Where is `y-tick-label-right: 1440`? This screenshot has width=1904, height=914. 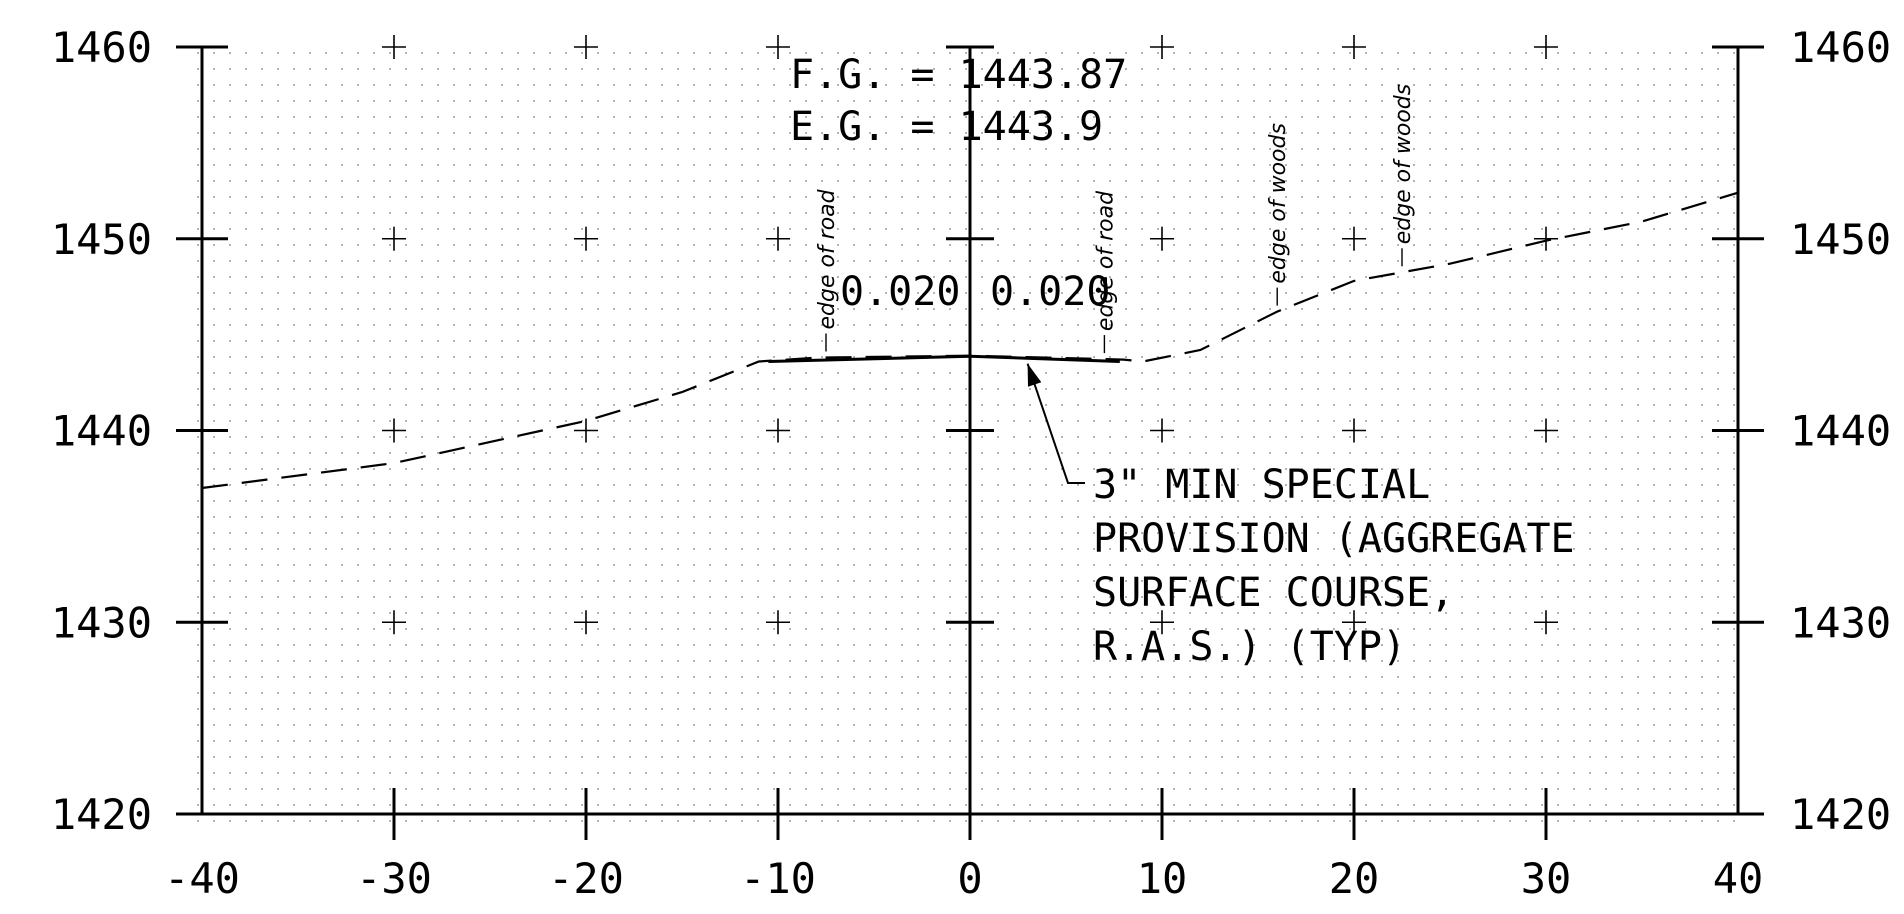 y-tick-label-right: 1440 is located at coordinates (1840, 431).